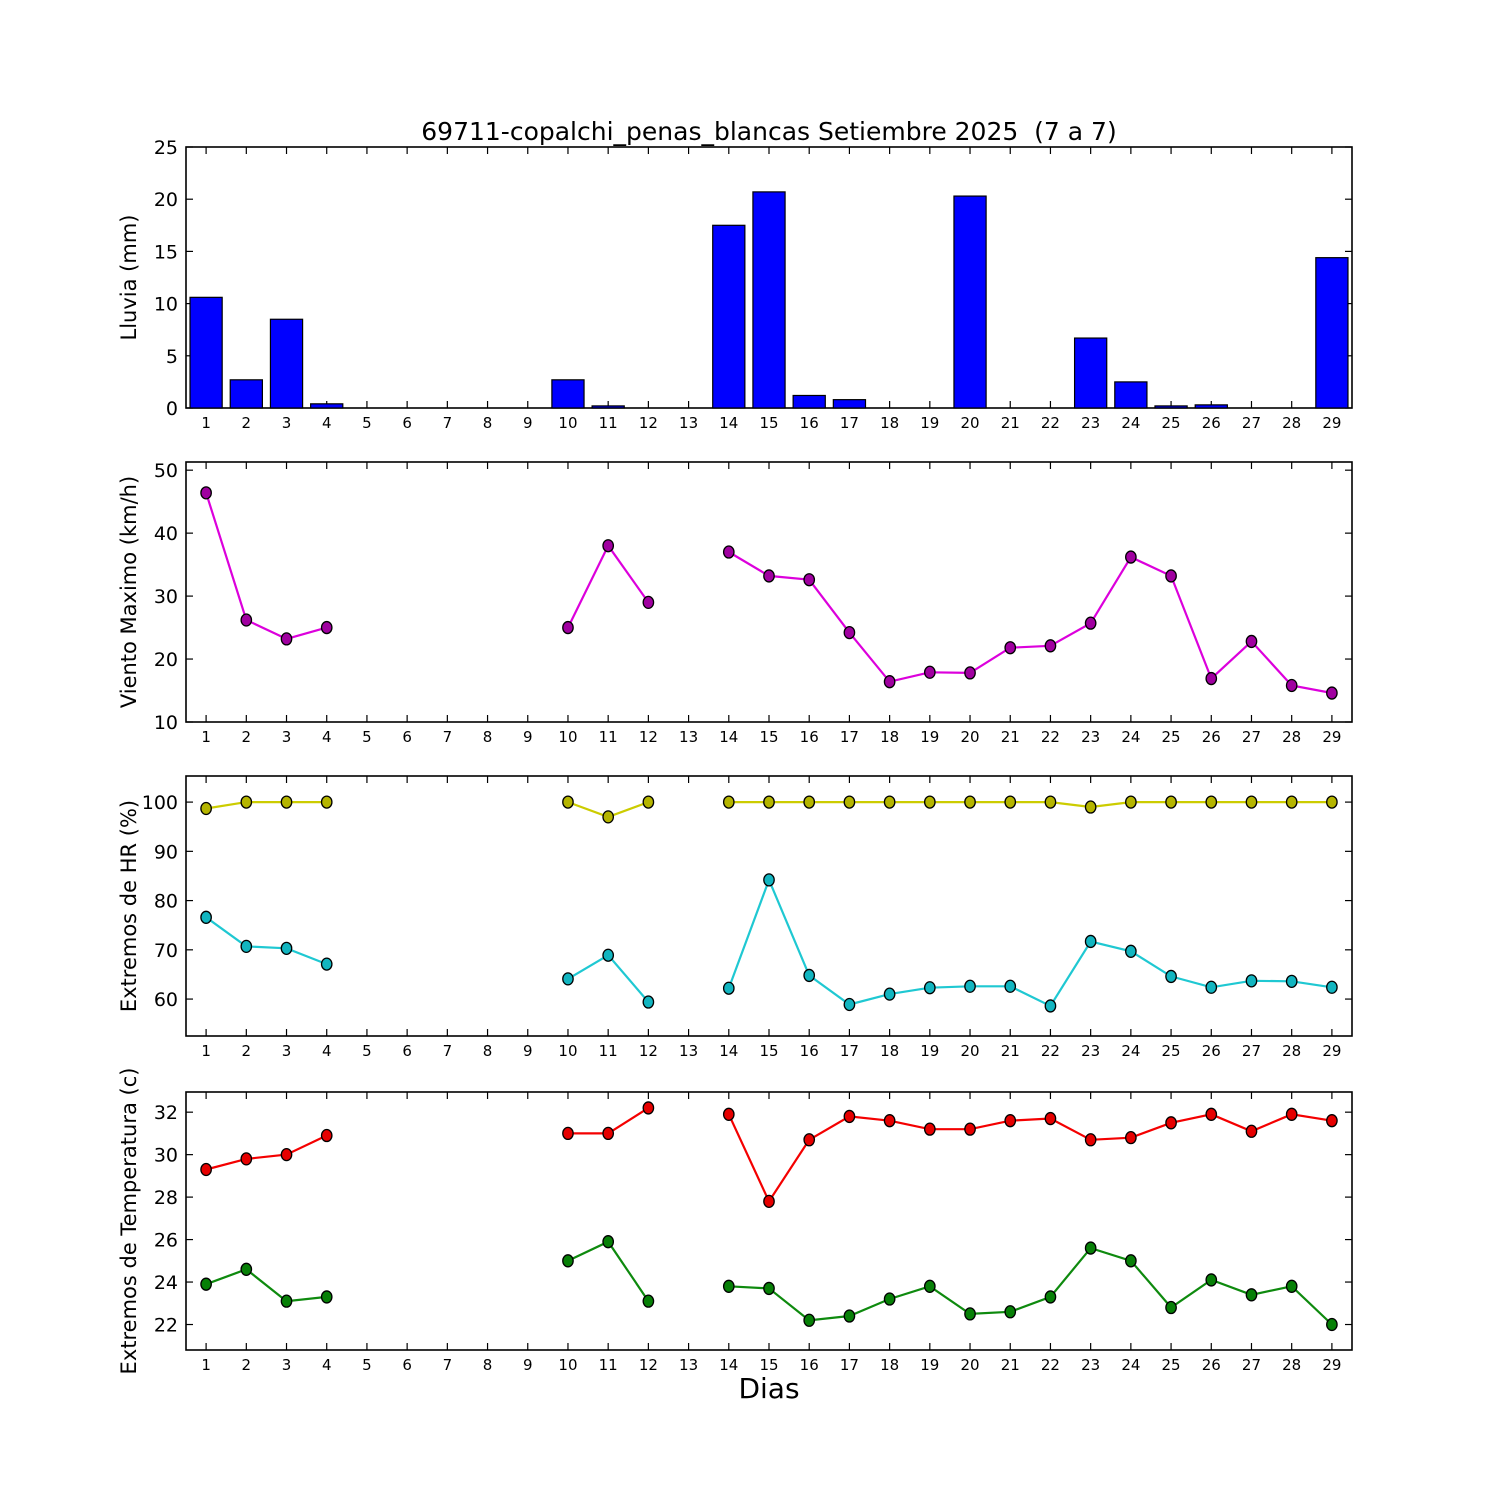  Describe the element at coordinates (166, 1198) in the screenshot. I see `y-tick-label: 28` at that location.